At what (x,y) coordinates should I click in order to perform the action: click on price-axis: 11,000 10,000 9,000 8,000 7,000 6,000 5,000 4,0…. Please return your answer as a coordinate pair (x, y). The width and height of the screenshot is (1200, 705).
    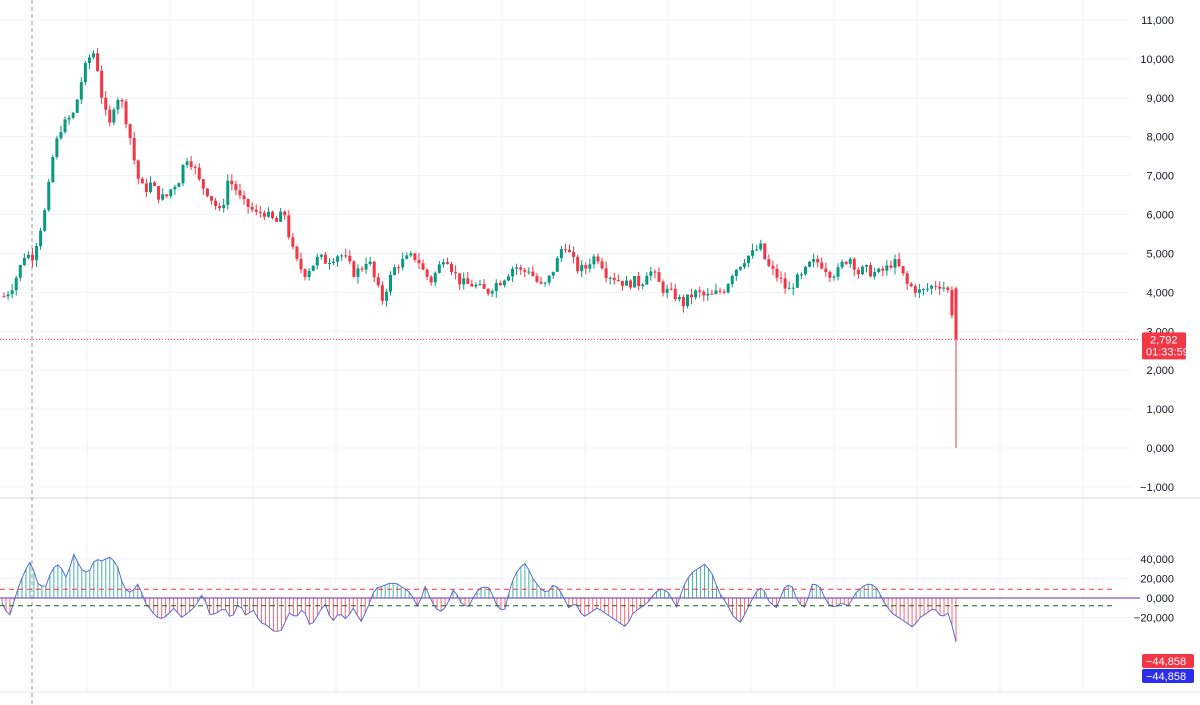
    Looking at the image, I should click on (1154, 320).